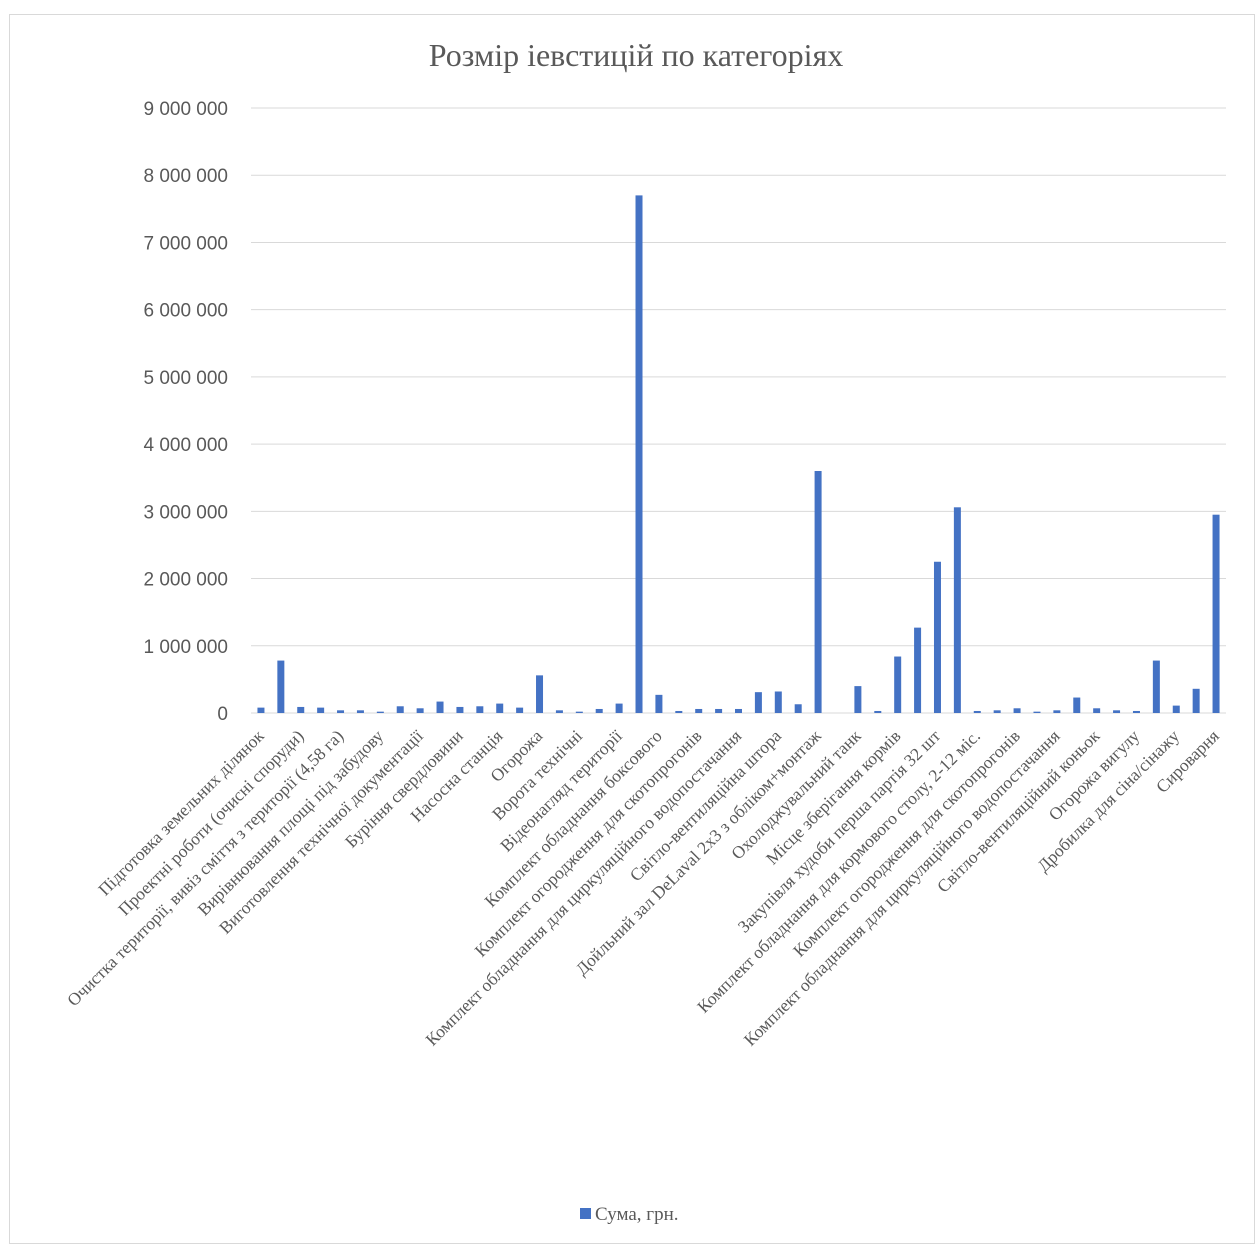 This screenshot has width=1257, height=1246. What do you see at coordinates (585, 1213) in the screenshot?
I see `legend-swatch` at bounding box center [585, 1213].